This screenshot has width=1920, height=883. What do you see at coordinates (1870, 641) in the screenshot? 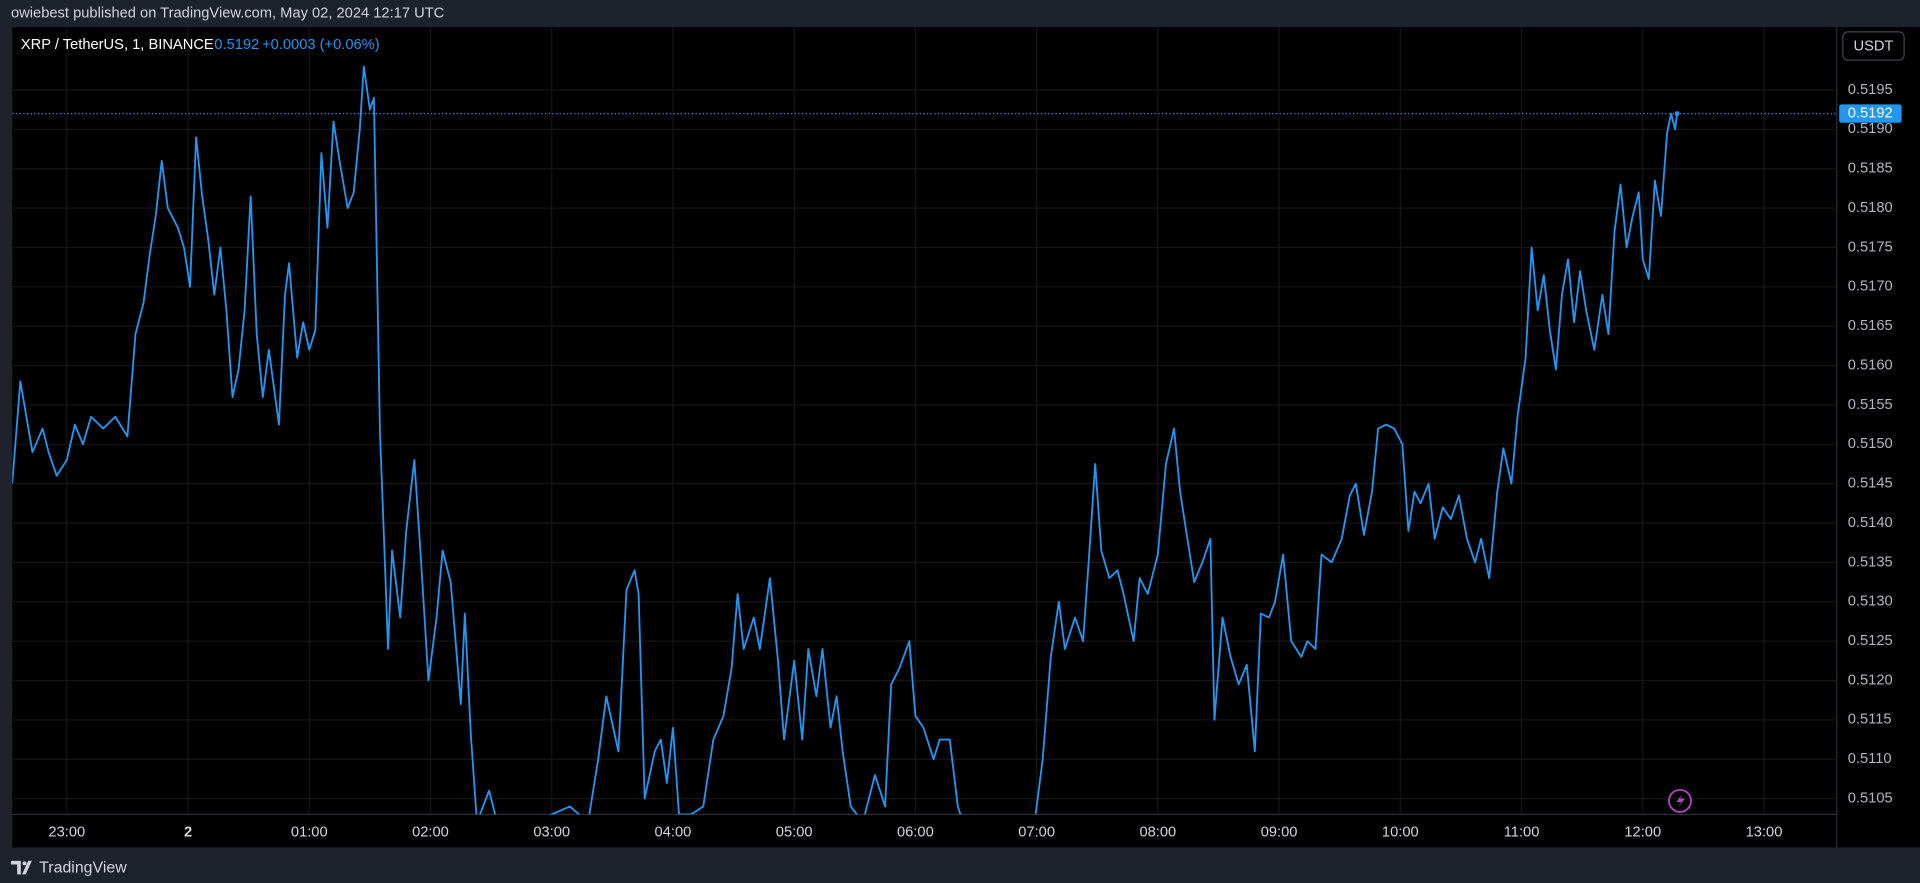
I see `y-tick-label: 0.5125` at bounding box center [1870, 641].